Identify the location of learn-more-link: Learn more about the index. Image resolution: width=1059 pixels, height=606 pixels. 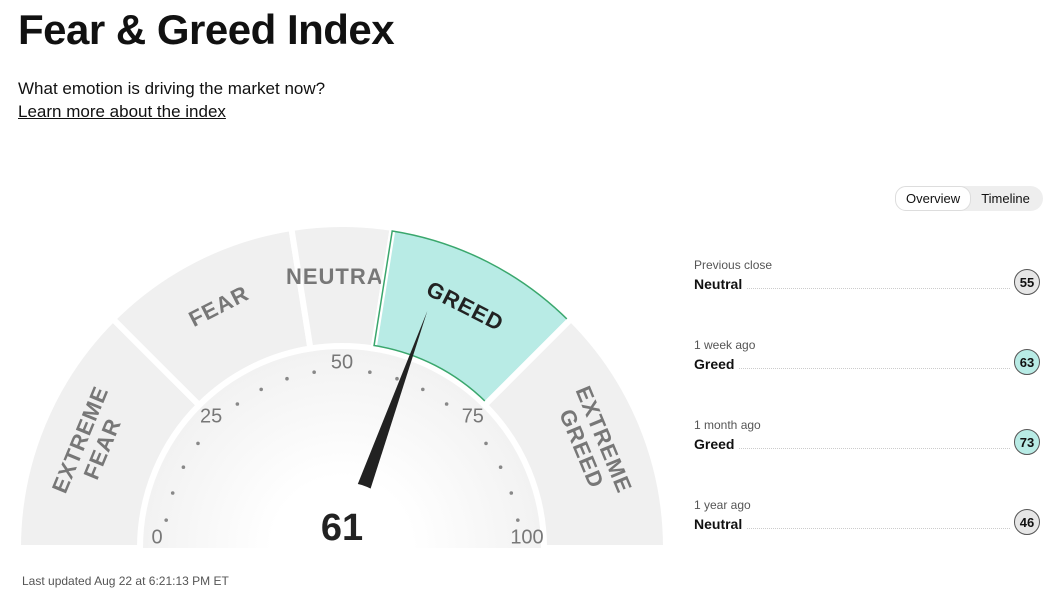
(122, 111).